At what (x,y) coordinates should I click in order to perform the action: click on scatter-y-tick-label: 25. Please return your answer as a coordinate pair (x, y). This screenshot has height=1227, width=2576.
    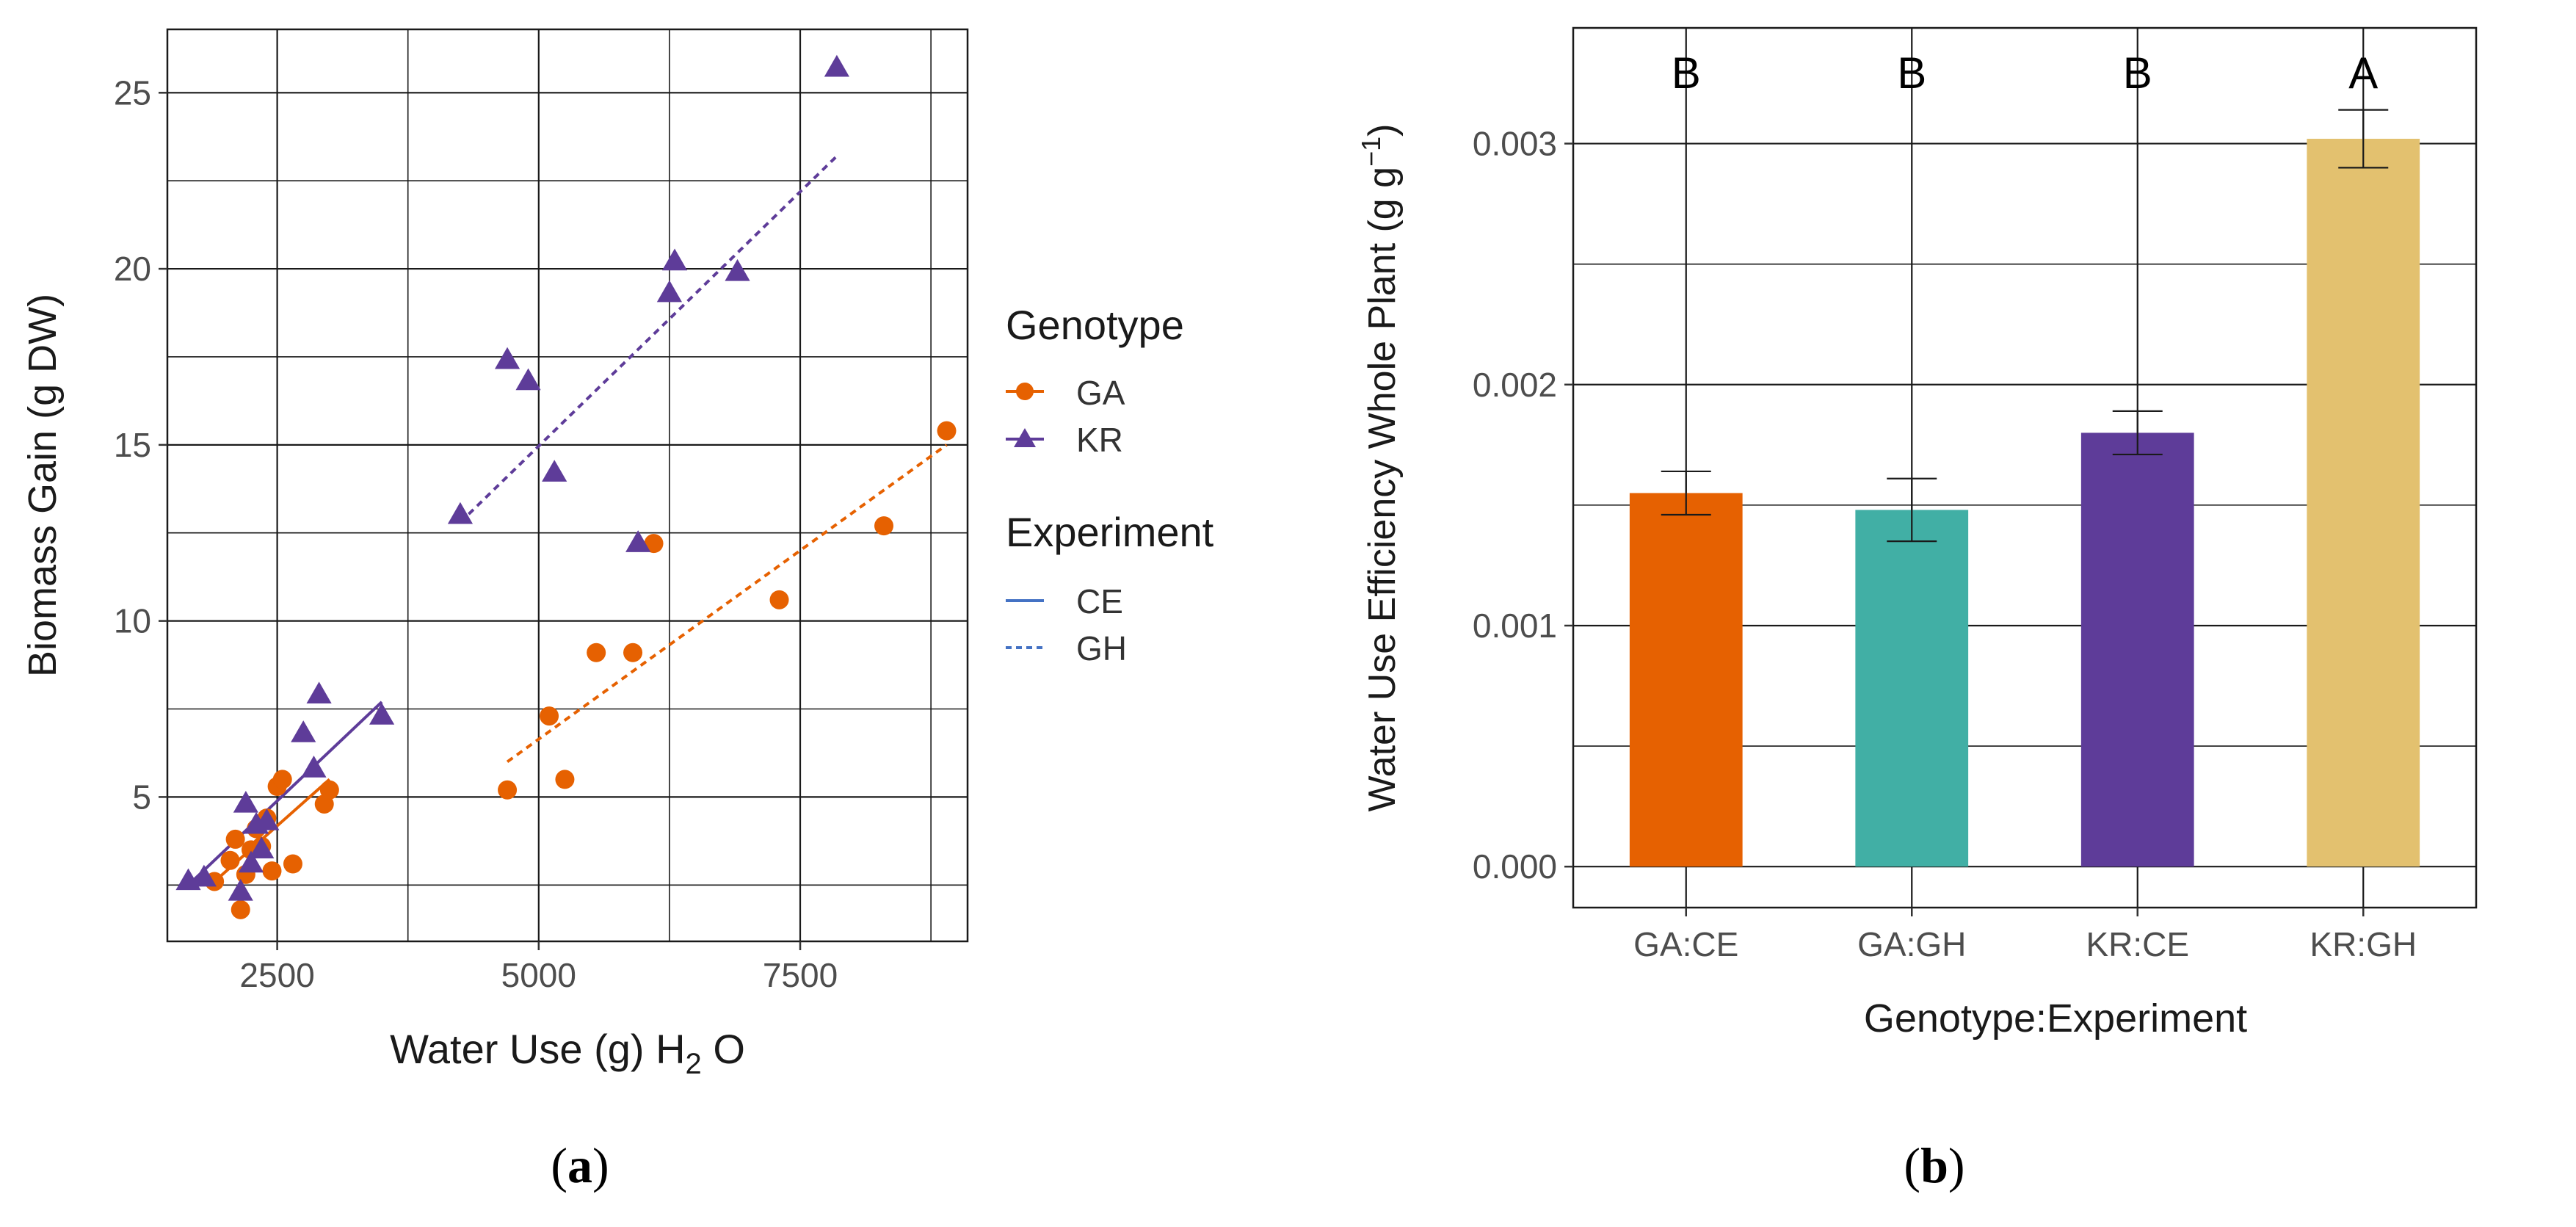
    Looking at the image, I should click on (133, 92).